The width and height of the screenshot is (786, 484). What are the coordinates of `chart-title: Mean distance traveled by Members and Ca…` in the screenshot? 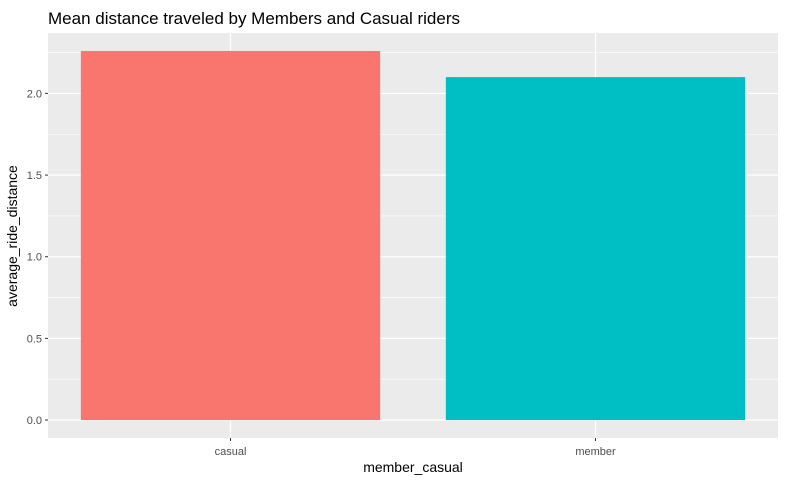 It's located at (254, 18).